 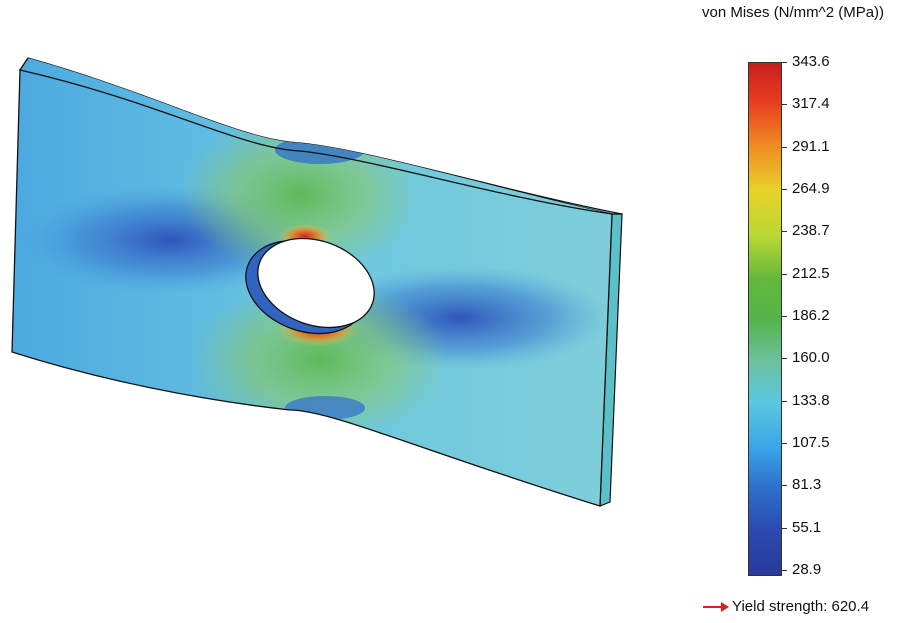 I want to click on yield-strength-label: Yield strength: 620.4, so click(x=801, y=606).